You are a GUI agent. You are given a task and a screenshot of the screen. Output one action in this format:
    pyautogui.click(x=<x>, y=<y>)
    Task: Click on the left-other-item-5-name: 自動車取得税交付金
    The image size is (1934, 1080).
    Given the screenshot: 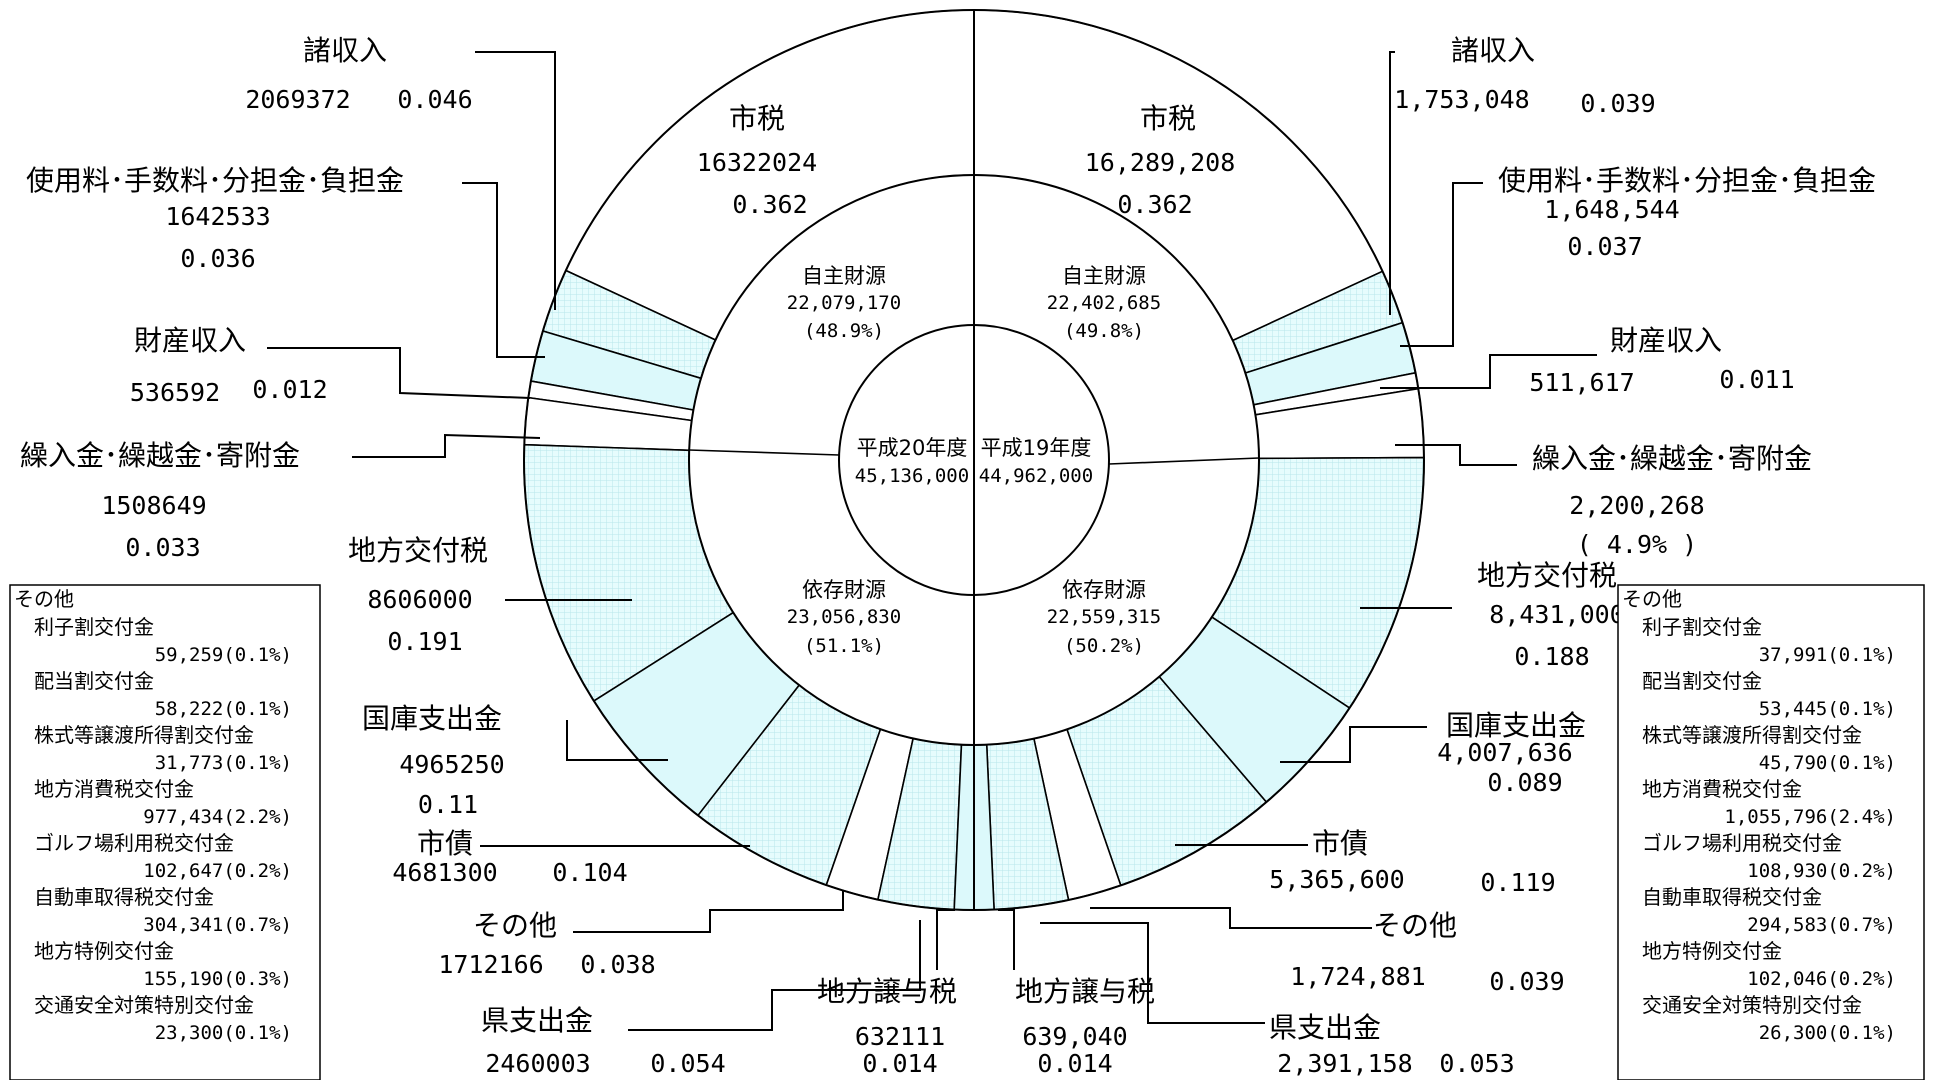 What is the action you would take?
    pyautogui.click(x=124, y=897)
    